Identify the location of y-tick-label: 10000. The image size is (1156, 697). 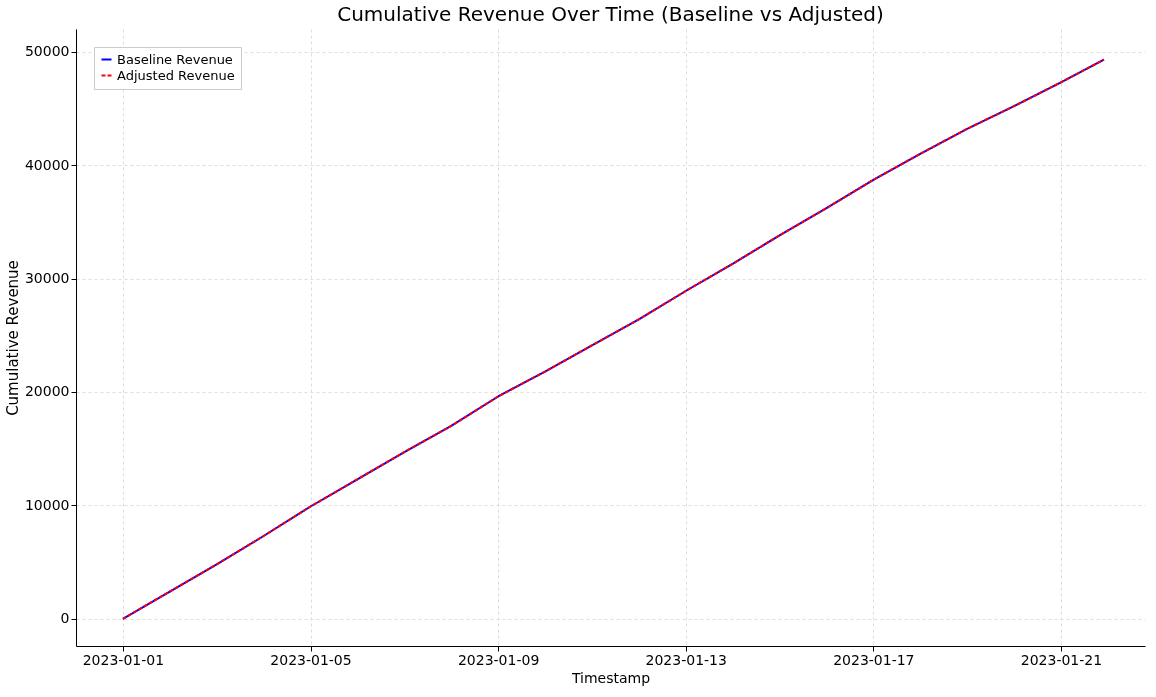
(47, 504).